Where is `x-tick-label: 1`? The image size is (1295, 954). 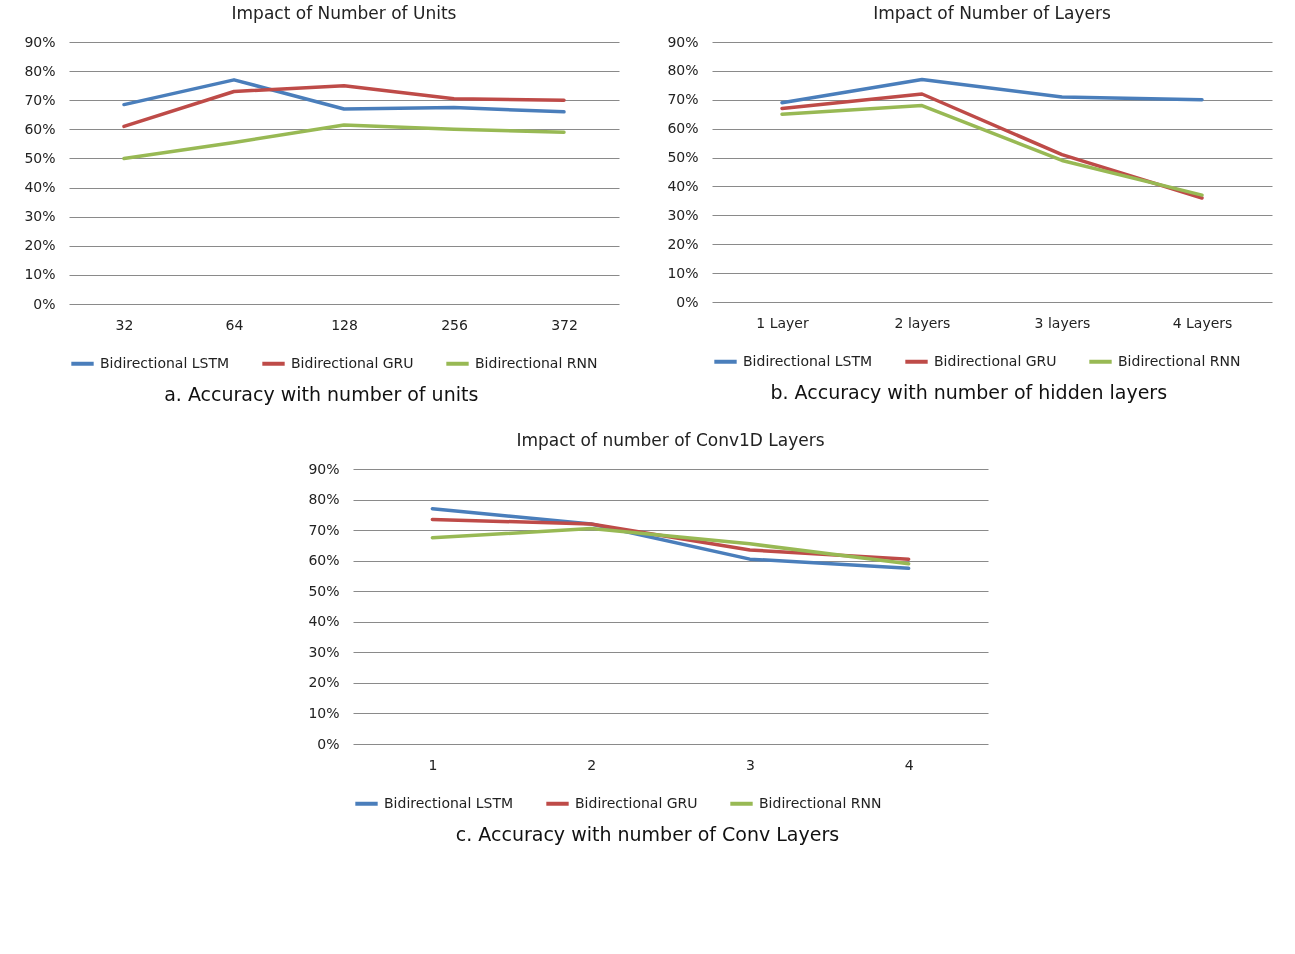
x-tick-label: 1 is located at coordinates (433, 764).